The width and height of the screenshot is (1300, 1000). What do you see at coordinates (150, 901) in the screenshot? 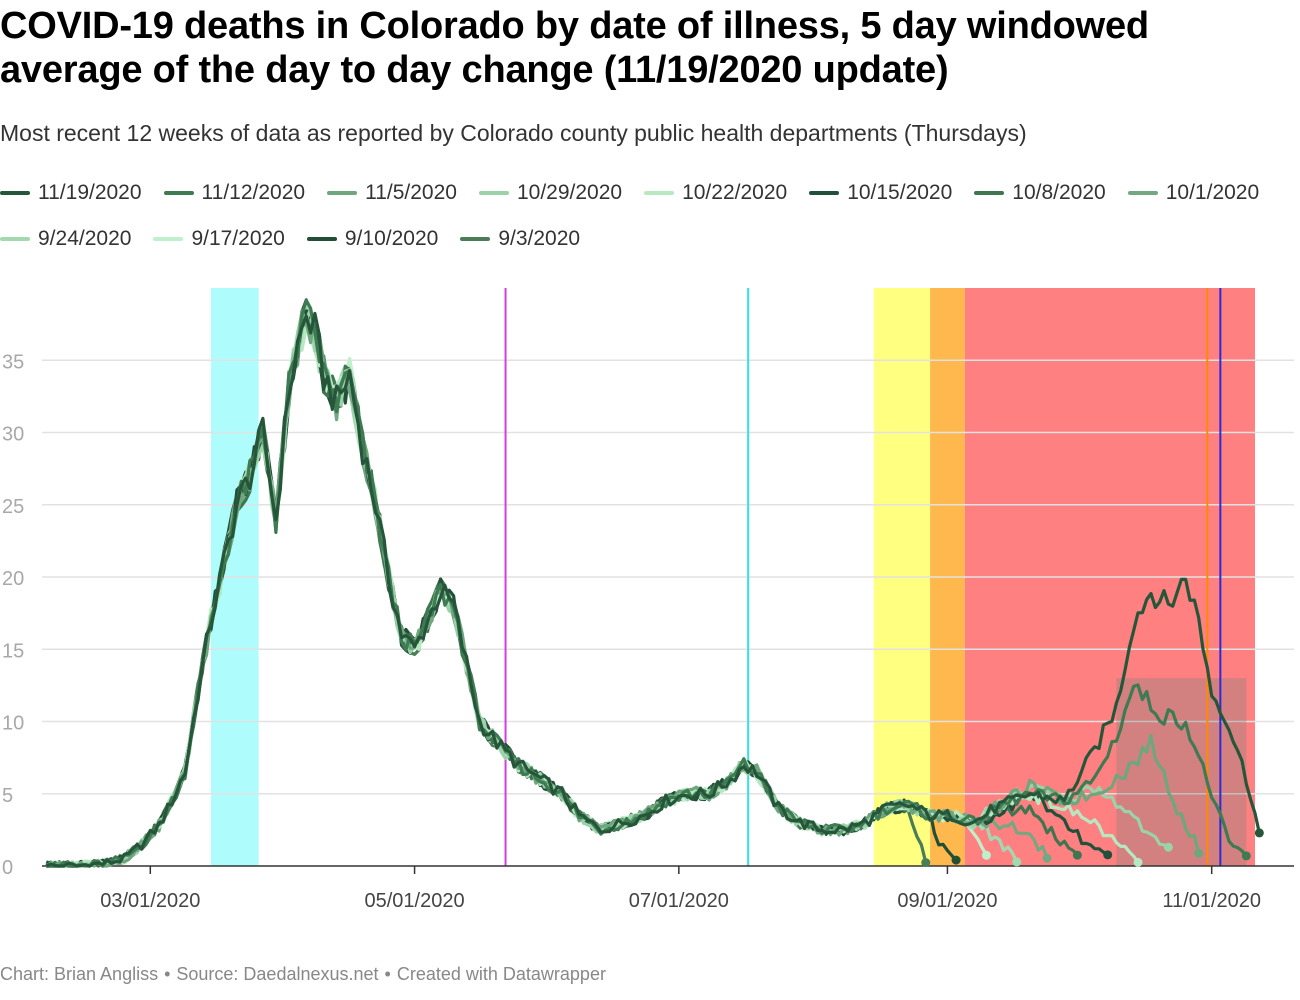
I see `x-tick-label: 03/01/2020` at bounding box center [150, 901].